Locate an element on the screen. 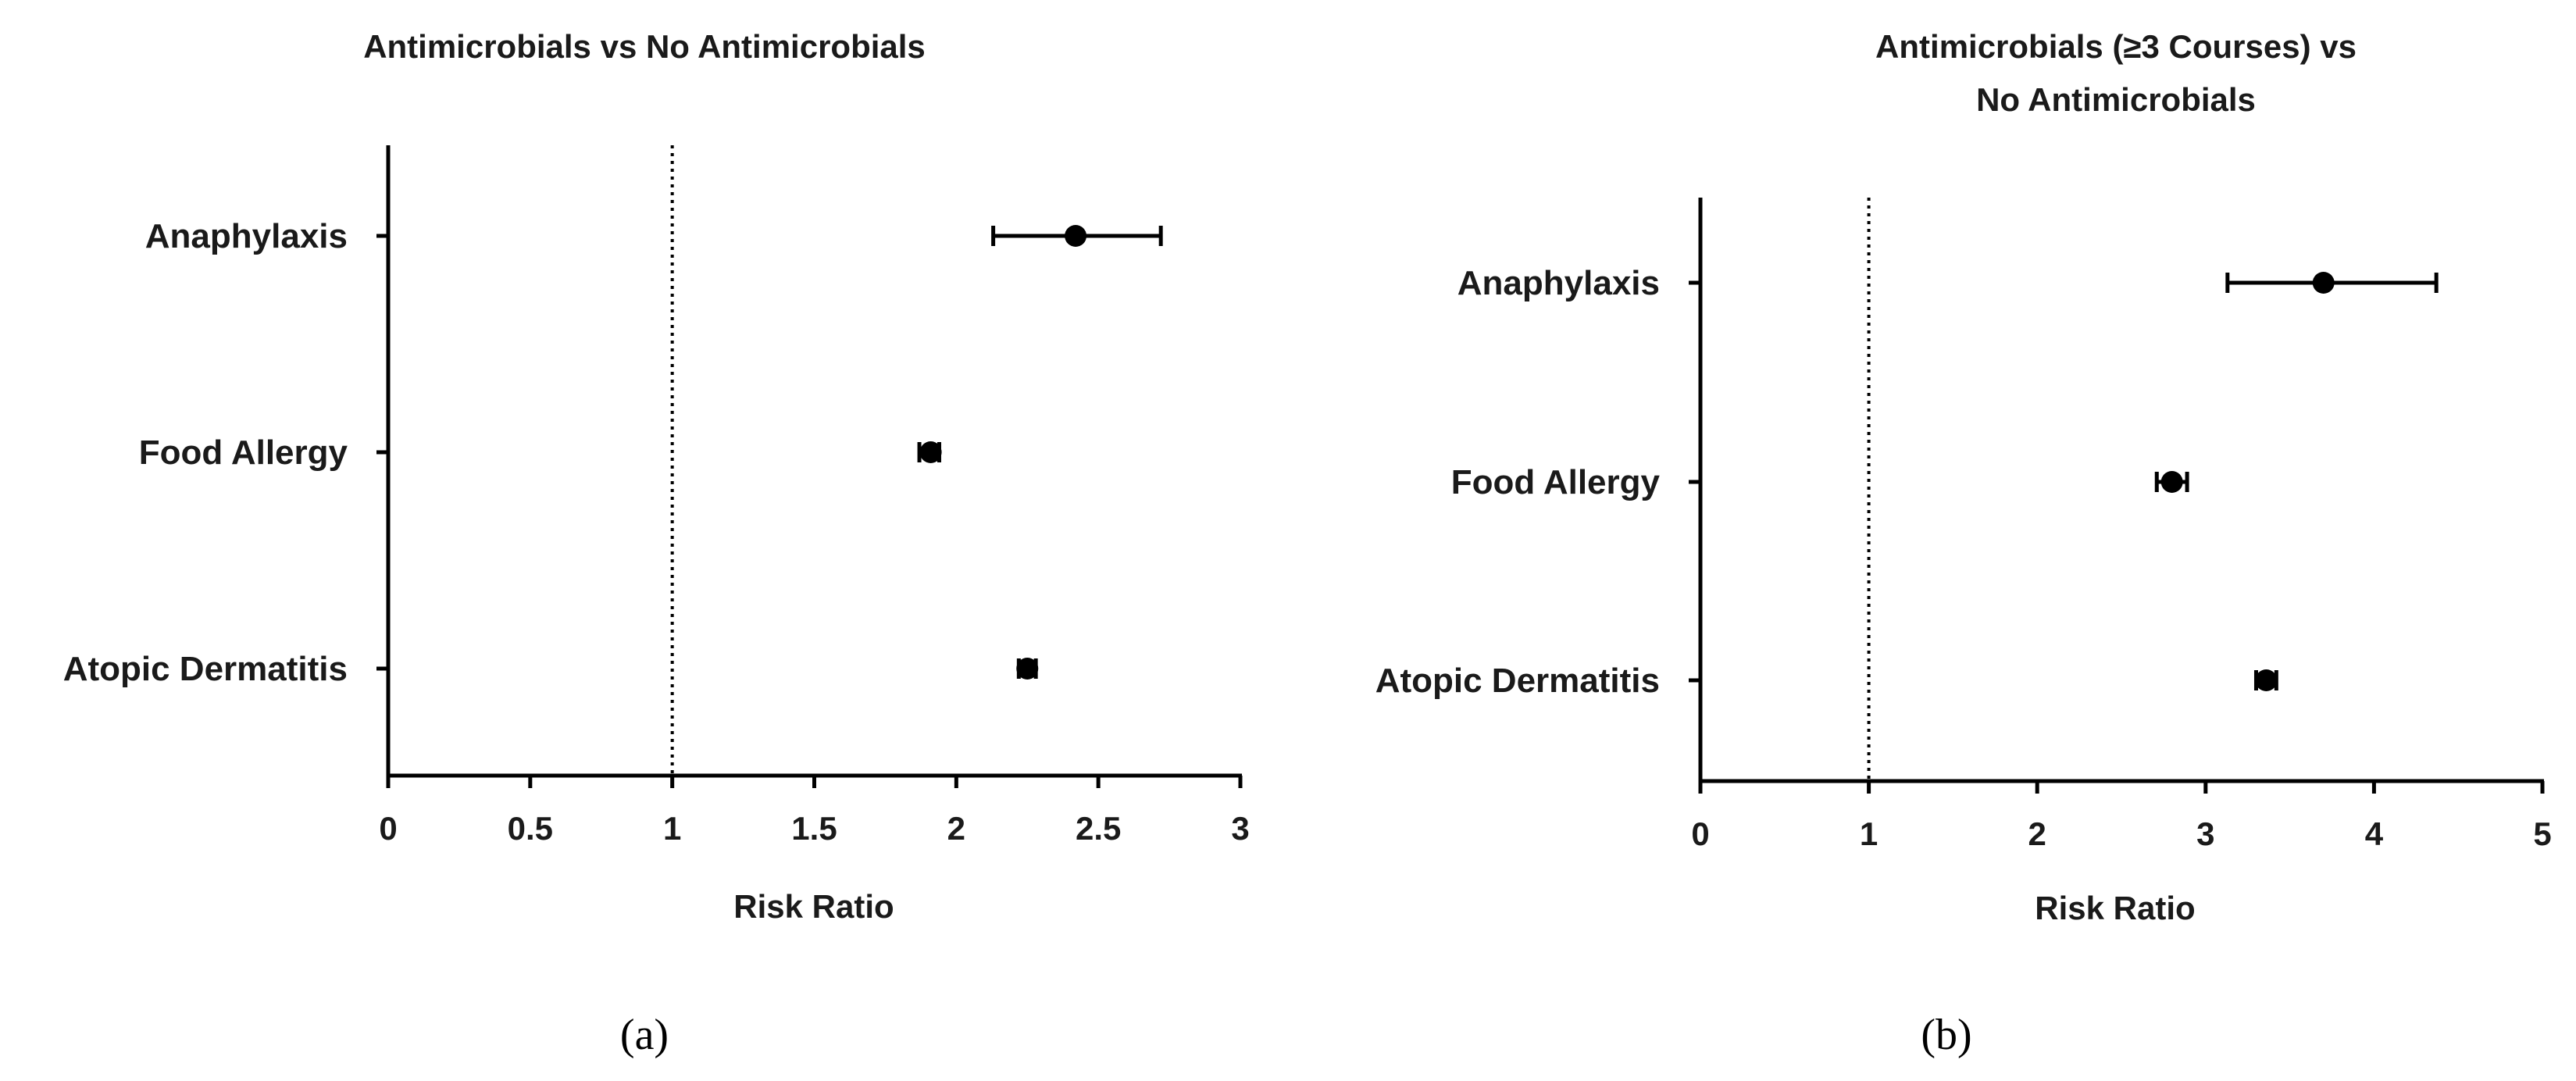  x-tick-label: 1.5 is located at coordinates (814, 828).